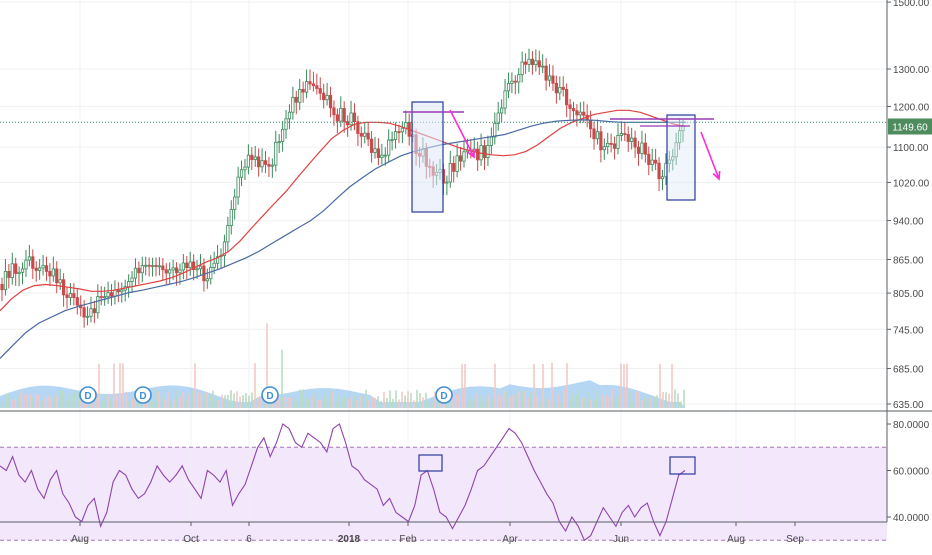  I want to click on y-axis-tick-label: 1500.00, so click(911, 4).